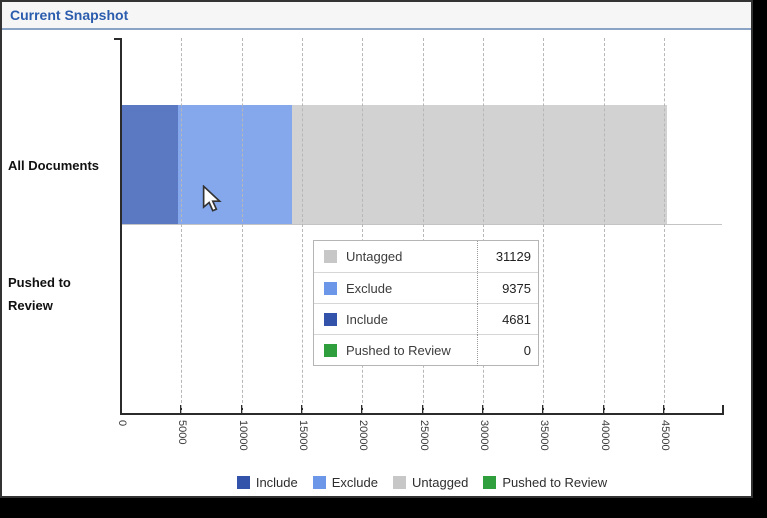 The width and height of the screenshot is (767, 518). Describe the element at coordinates (182, 432) in the screenshot. I see `x-tick-label-5000: 5000` at that location.